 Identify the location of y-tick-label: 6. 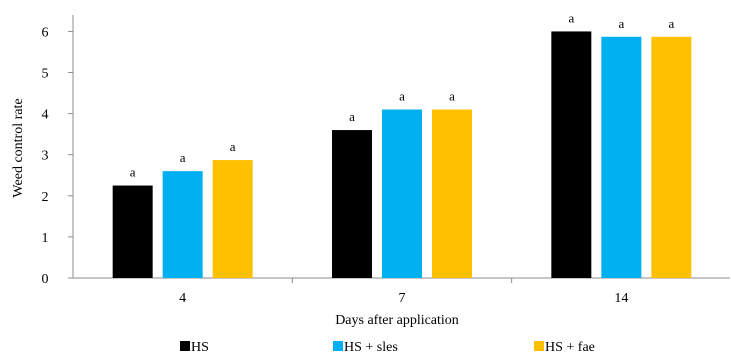
(45, 32).